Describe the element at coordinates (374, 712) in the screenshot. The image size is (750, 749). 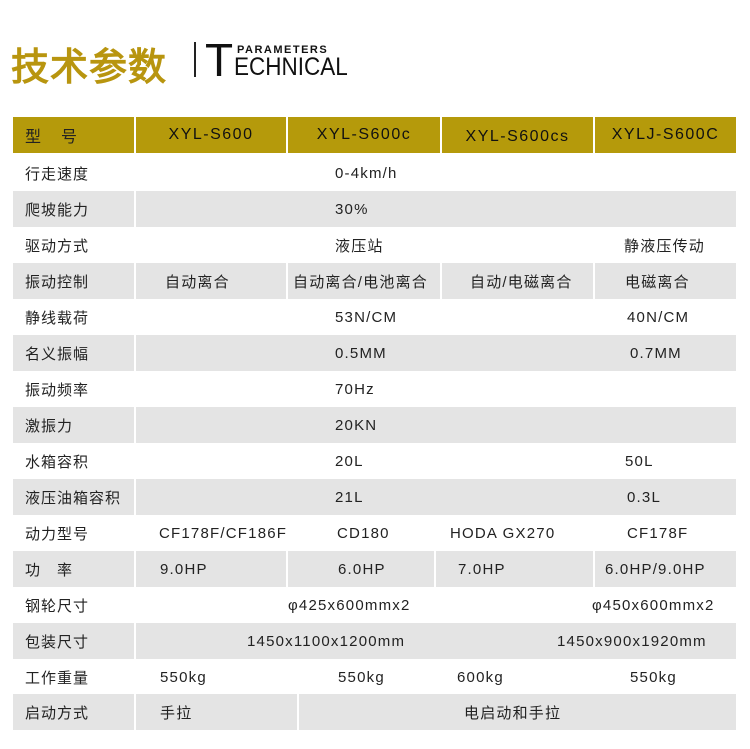
I see `table-row: 启动方式 手拉 电启动和手拉` at that location.